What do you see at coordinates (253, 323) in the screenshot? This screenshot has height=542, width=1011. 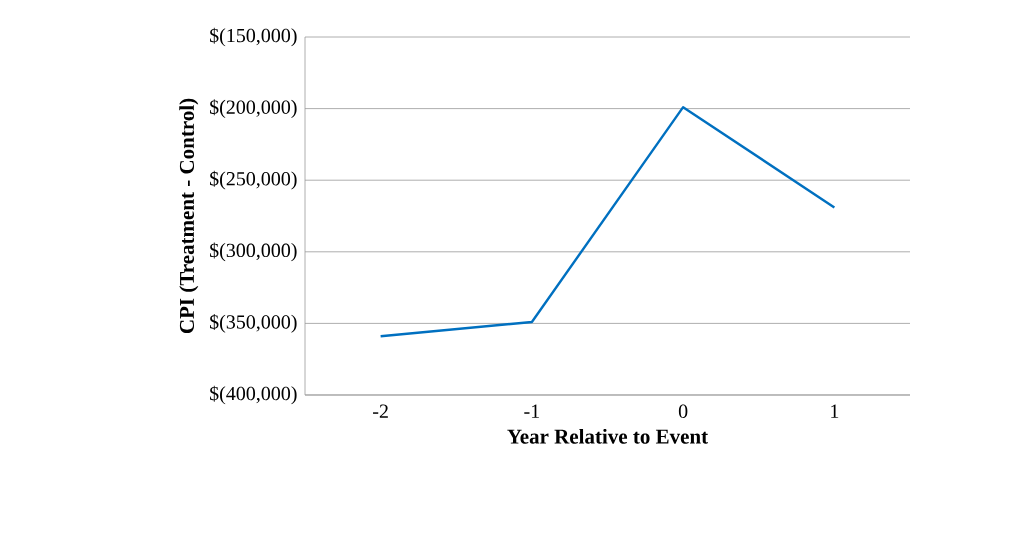 I see `y-tick-label: $(350,000)` at bounding box center [253, 323].